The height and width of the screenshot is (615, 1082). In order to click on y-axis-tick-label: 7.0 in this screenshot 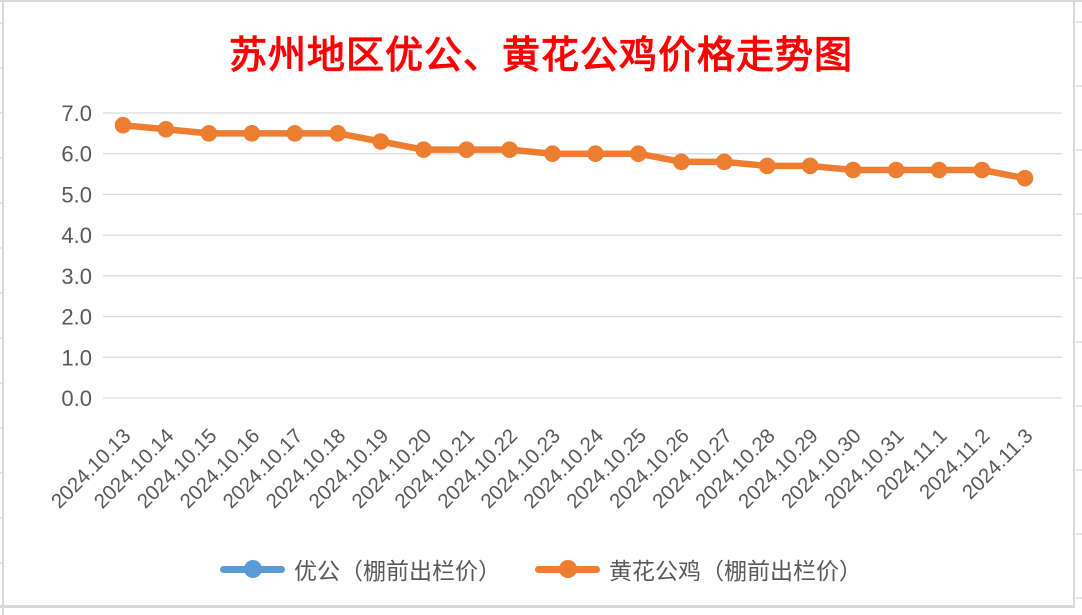, I will do `click(76, 113)`.